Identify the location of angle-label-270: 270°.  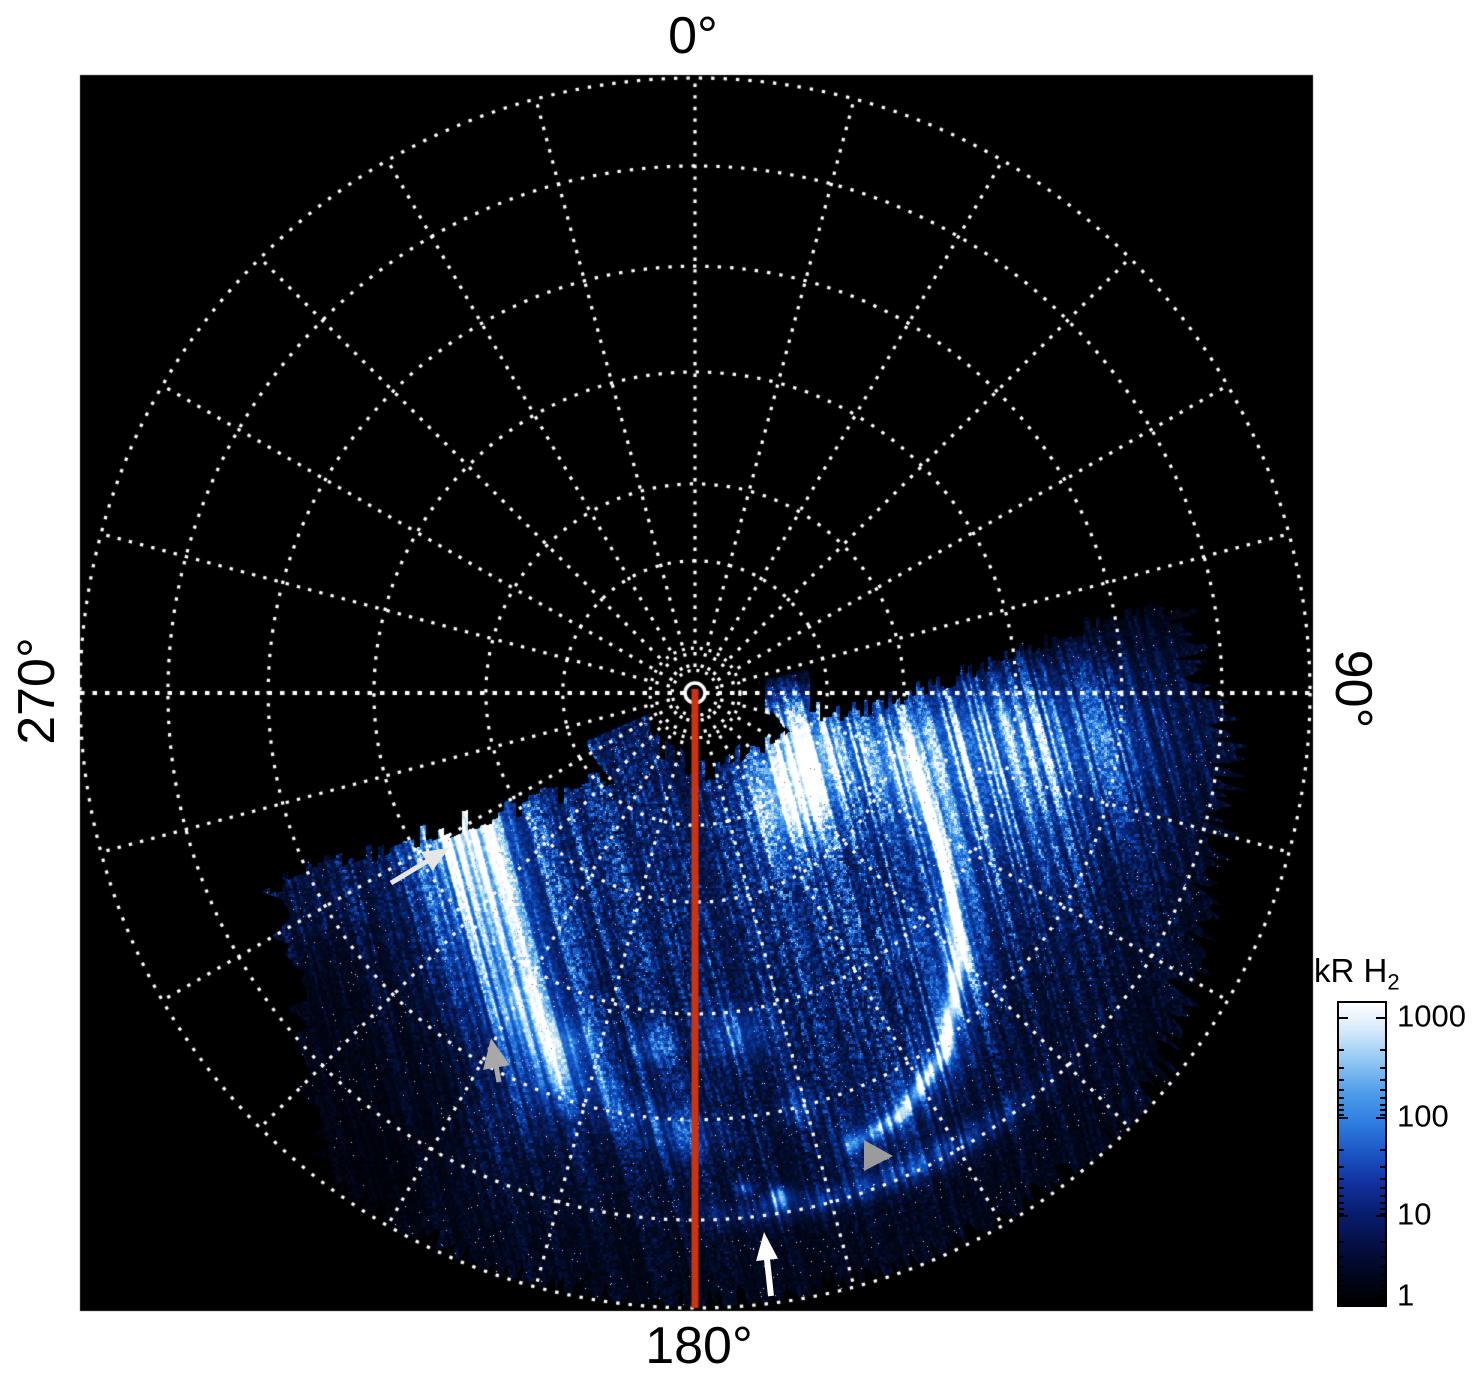
(37, 691).